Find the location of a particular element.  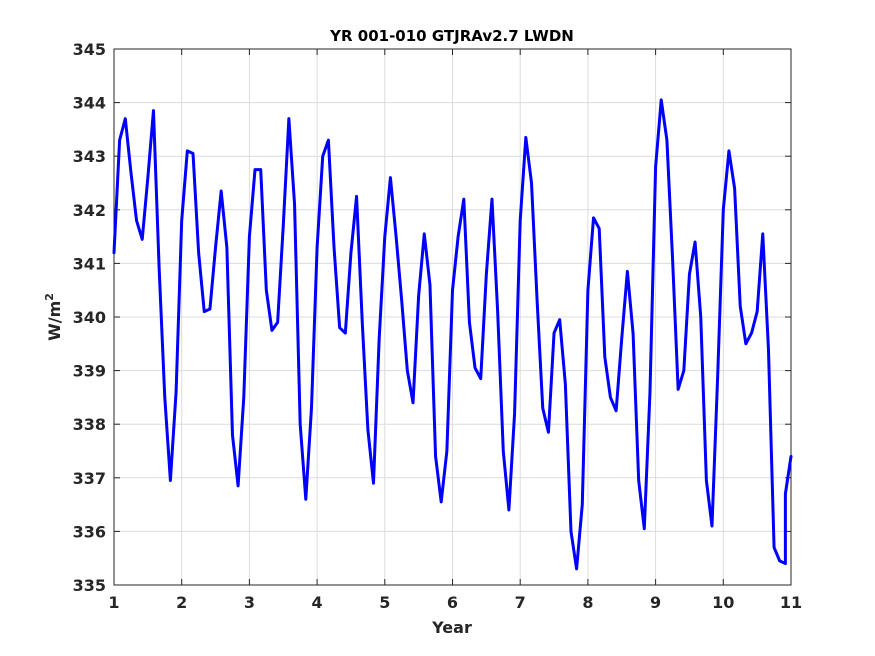

y-axis-label-main: W/m is located at coordinates (54, 321).